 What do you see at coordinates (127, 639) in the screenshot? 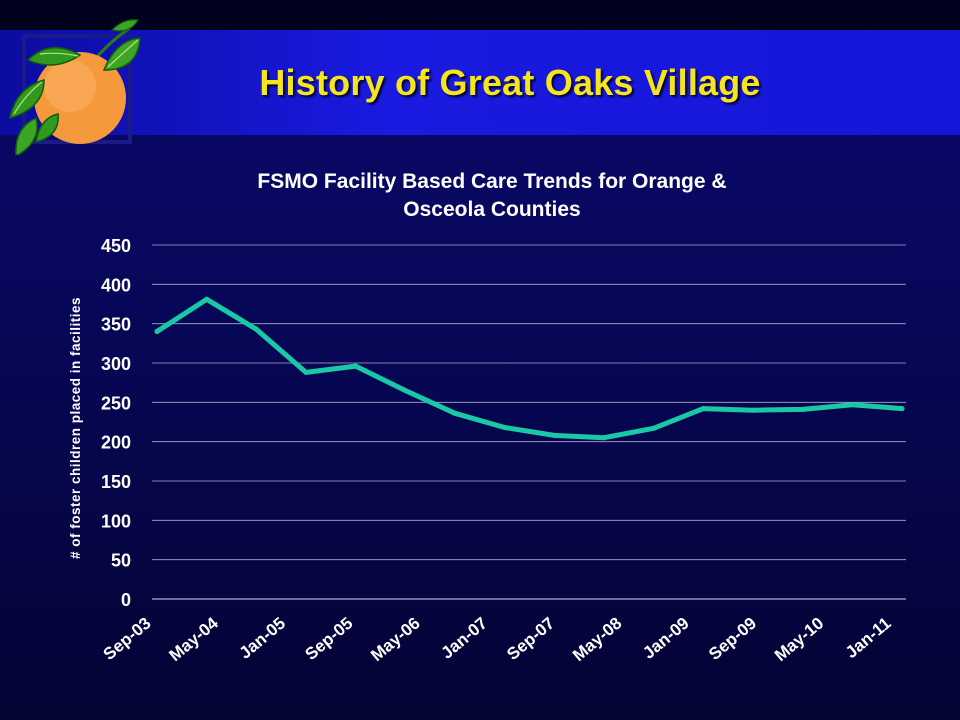
I see `x-tick-label: Sep-03` at bounding box center [127, 639].